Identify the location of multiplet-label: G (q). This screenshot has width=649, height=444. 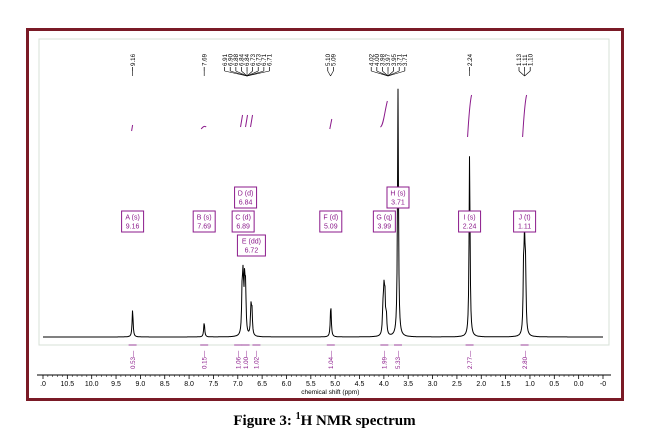
(384, 218).